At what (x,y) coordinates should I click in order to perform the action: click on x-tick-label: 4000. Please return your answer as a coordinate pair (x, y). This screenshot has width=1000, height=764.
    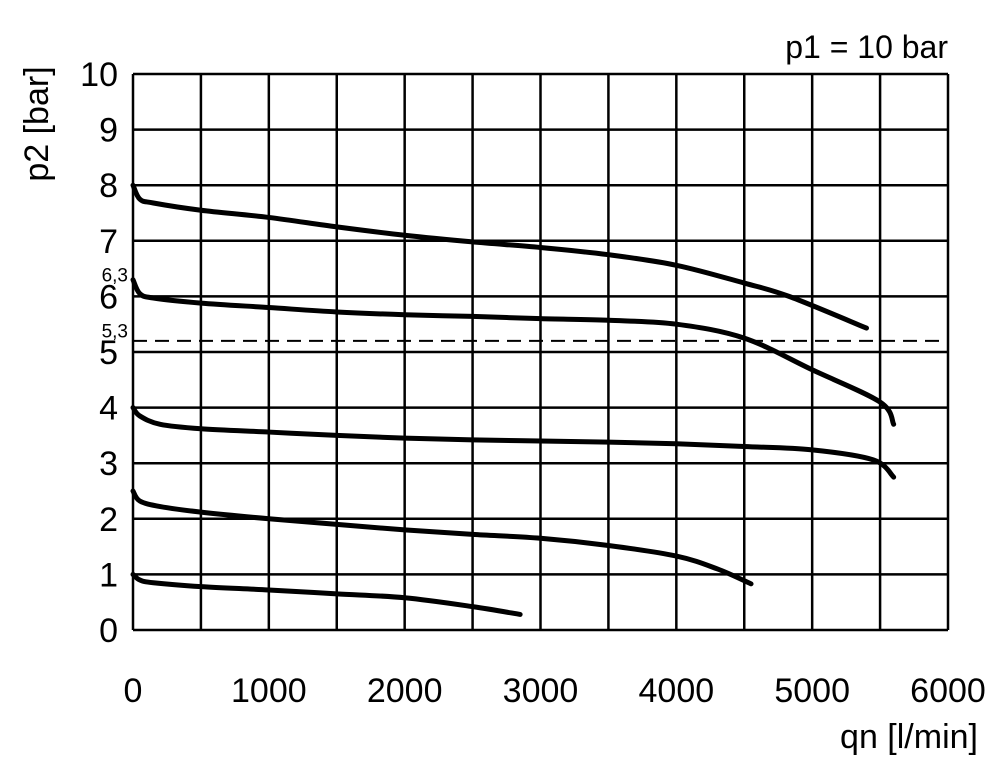
    Looking at the image, I should click on (677, 691).